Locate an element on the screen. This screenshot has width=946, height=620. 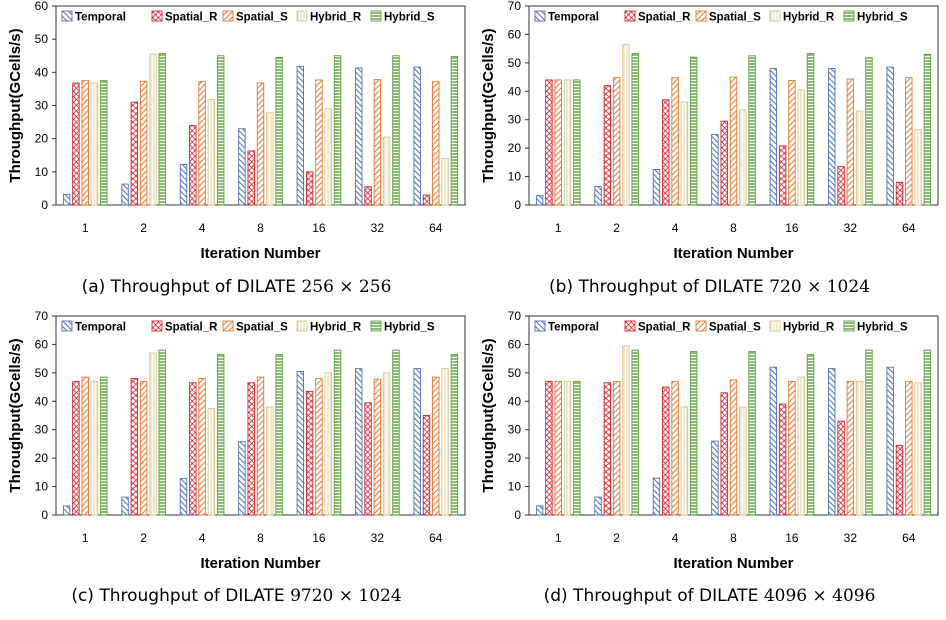
caption-math: 720 × 1024 is located at coordinates (819, 287).